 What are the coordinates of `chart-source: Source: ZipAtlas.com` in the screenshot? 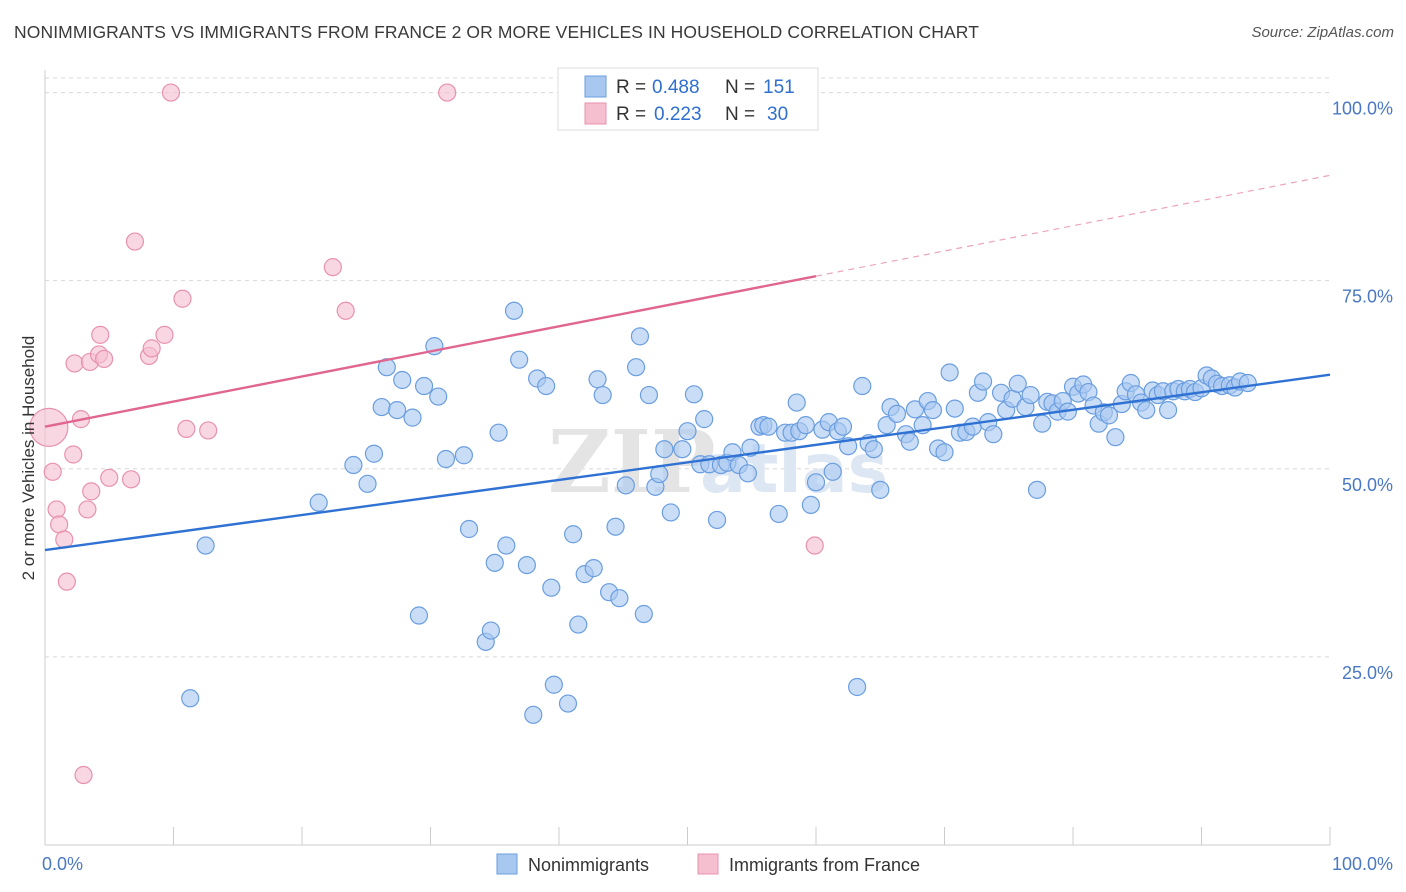 It's located at (1322, 32).